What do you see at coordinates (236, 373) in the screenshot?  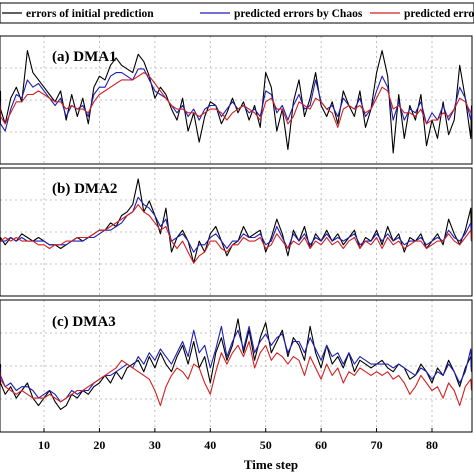 I see `series-line-dma3-predicted` at bounding box center [236, 373].